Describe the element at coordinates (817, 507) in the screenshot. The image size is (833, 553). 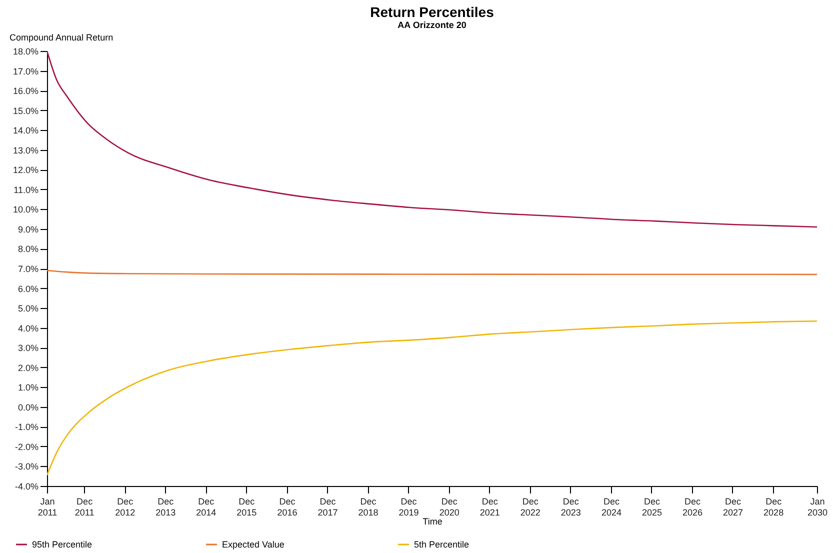
I see `x-tick-label: Jan 2030` at that location.